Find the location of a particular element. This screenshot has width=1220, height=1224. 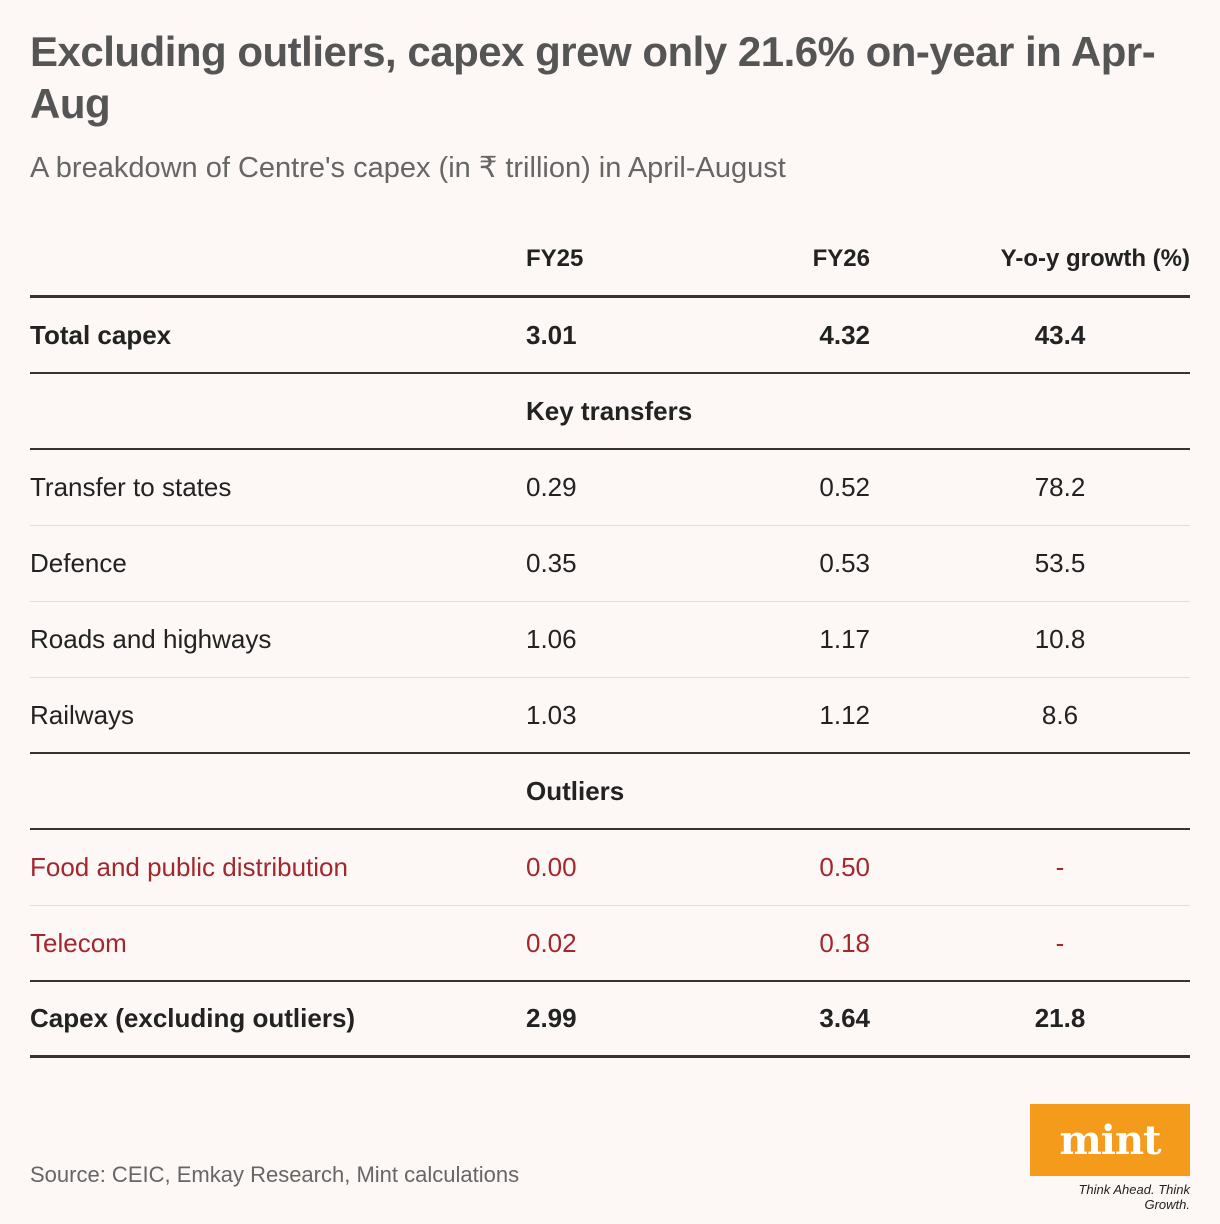

row-label: Capex (excluding outliers) is located at coordinates (193, 1018).